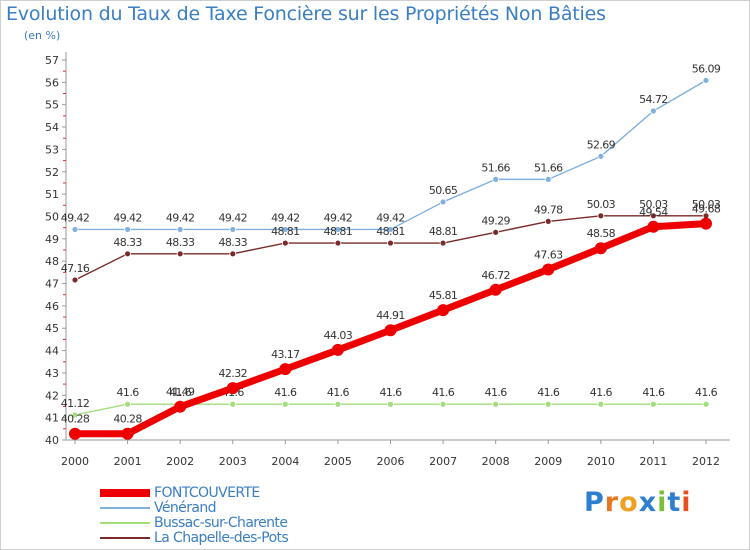  I want to click on data-label: 41.12, so click(75, 403).